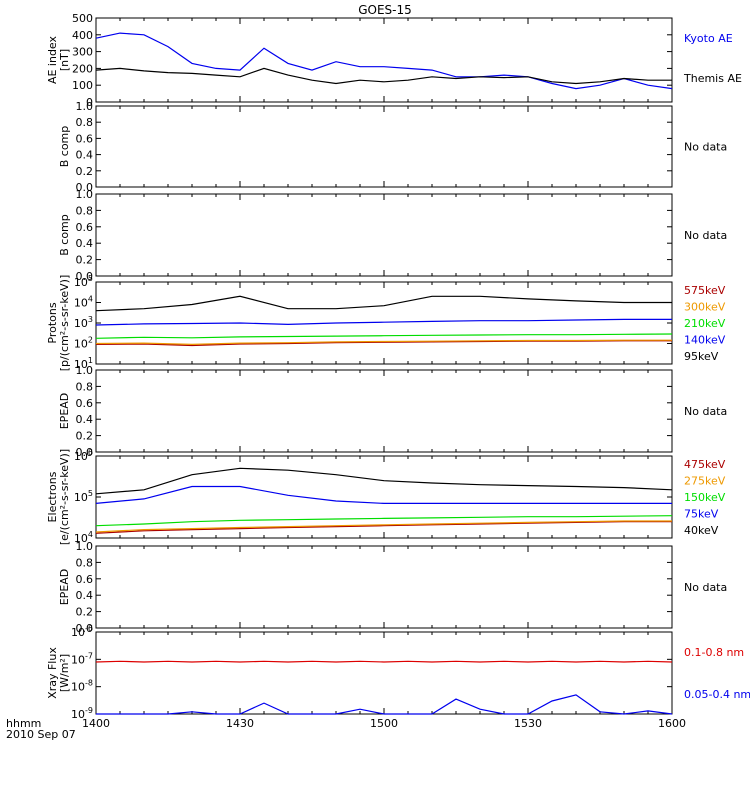  I want to click on time-axis-label: hhmm, so click(23, 723).